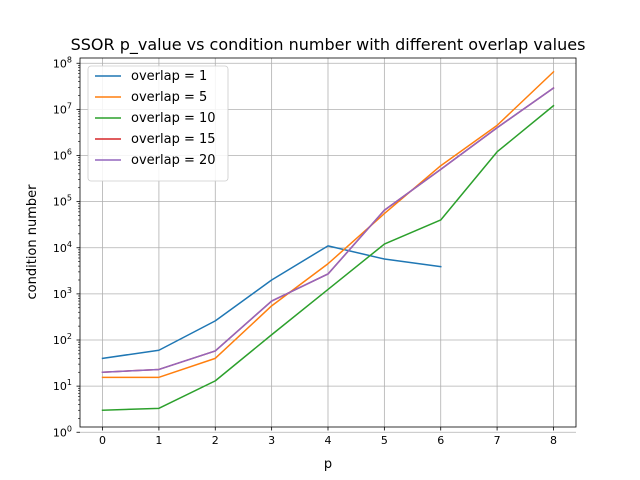 This screenshot has width=640, height=480. Describe the element at coordinates (169, 97) in the screenshot. I see `legend-label: overlap = 5` at that location.